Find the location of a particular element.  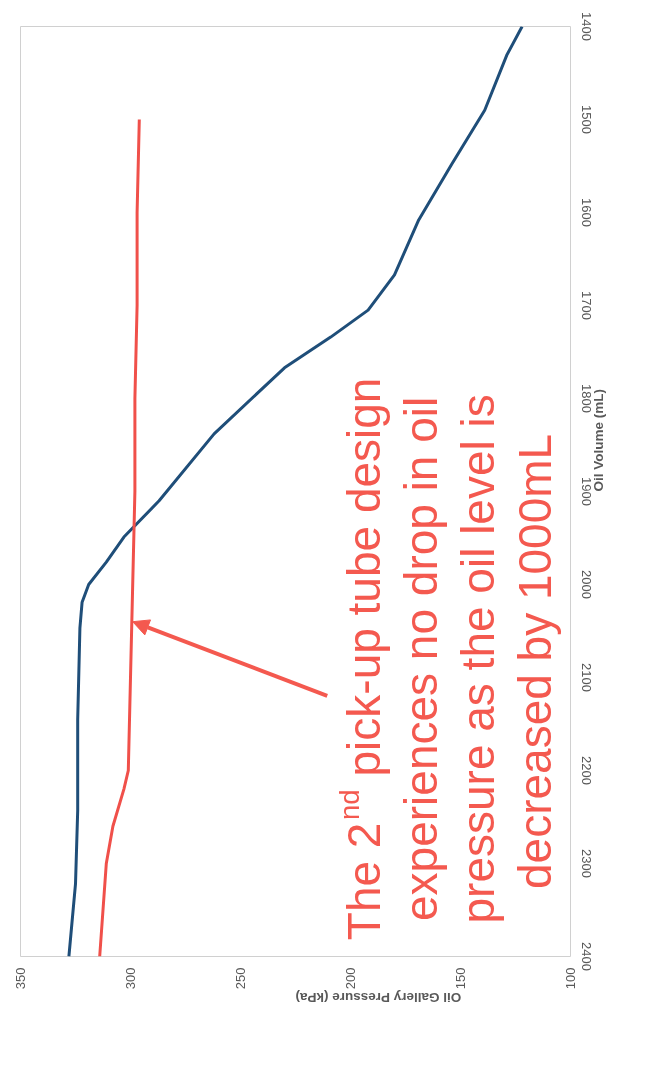

x-tick-label: 250 is located at coordinates (240, 978).